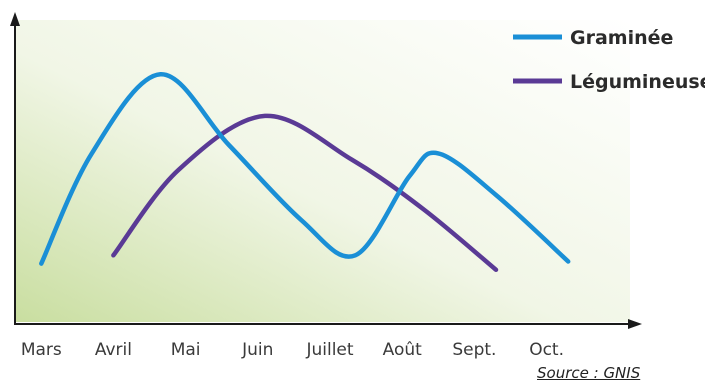 The height and width of the screenshot is (391, 705). Describe the element at coordinates (292, 350) in the screenshot. I see `x-tick-labels: Mars Avril Mai Juin Juillet Août Sept. Oct.` at that location.